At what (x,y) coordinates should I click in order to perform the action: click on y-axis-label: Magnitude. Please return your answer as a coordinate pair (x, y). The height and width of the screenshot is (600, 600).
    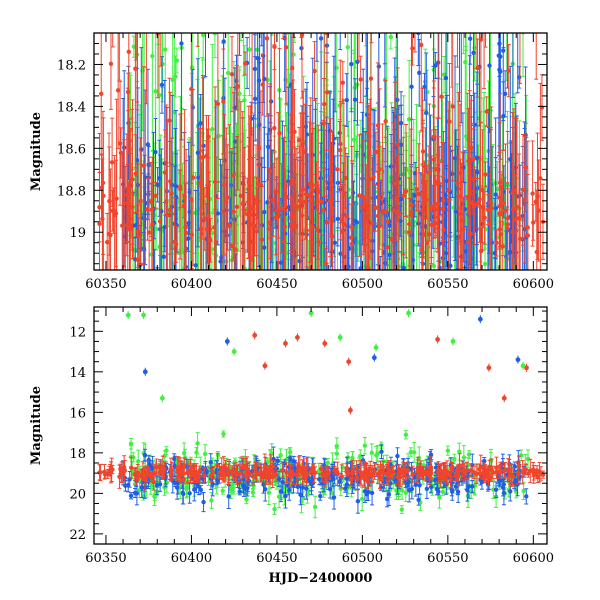
    Looking at the image, I should click on (36, 151).